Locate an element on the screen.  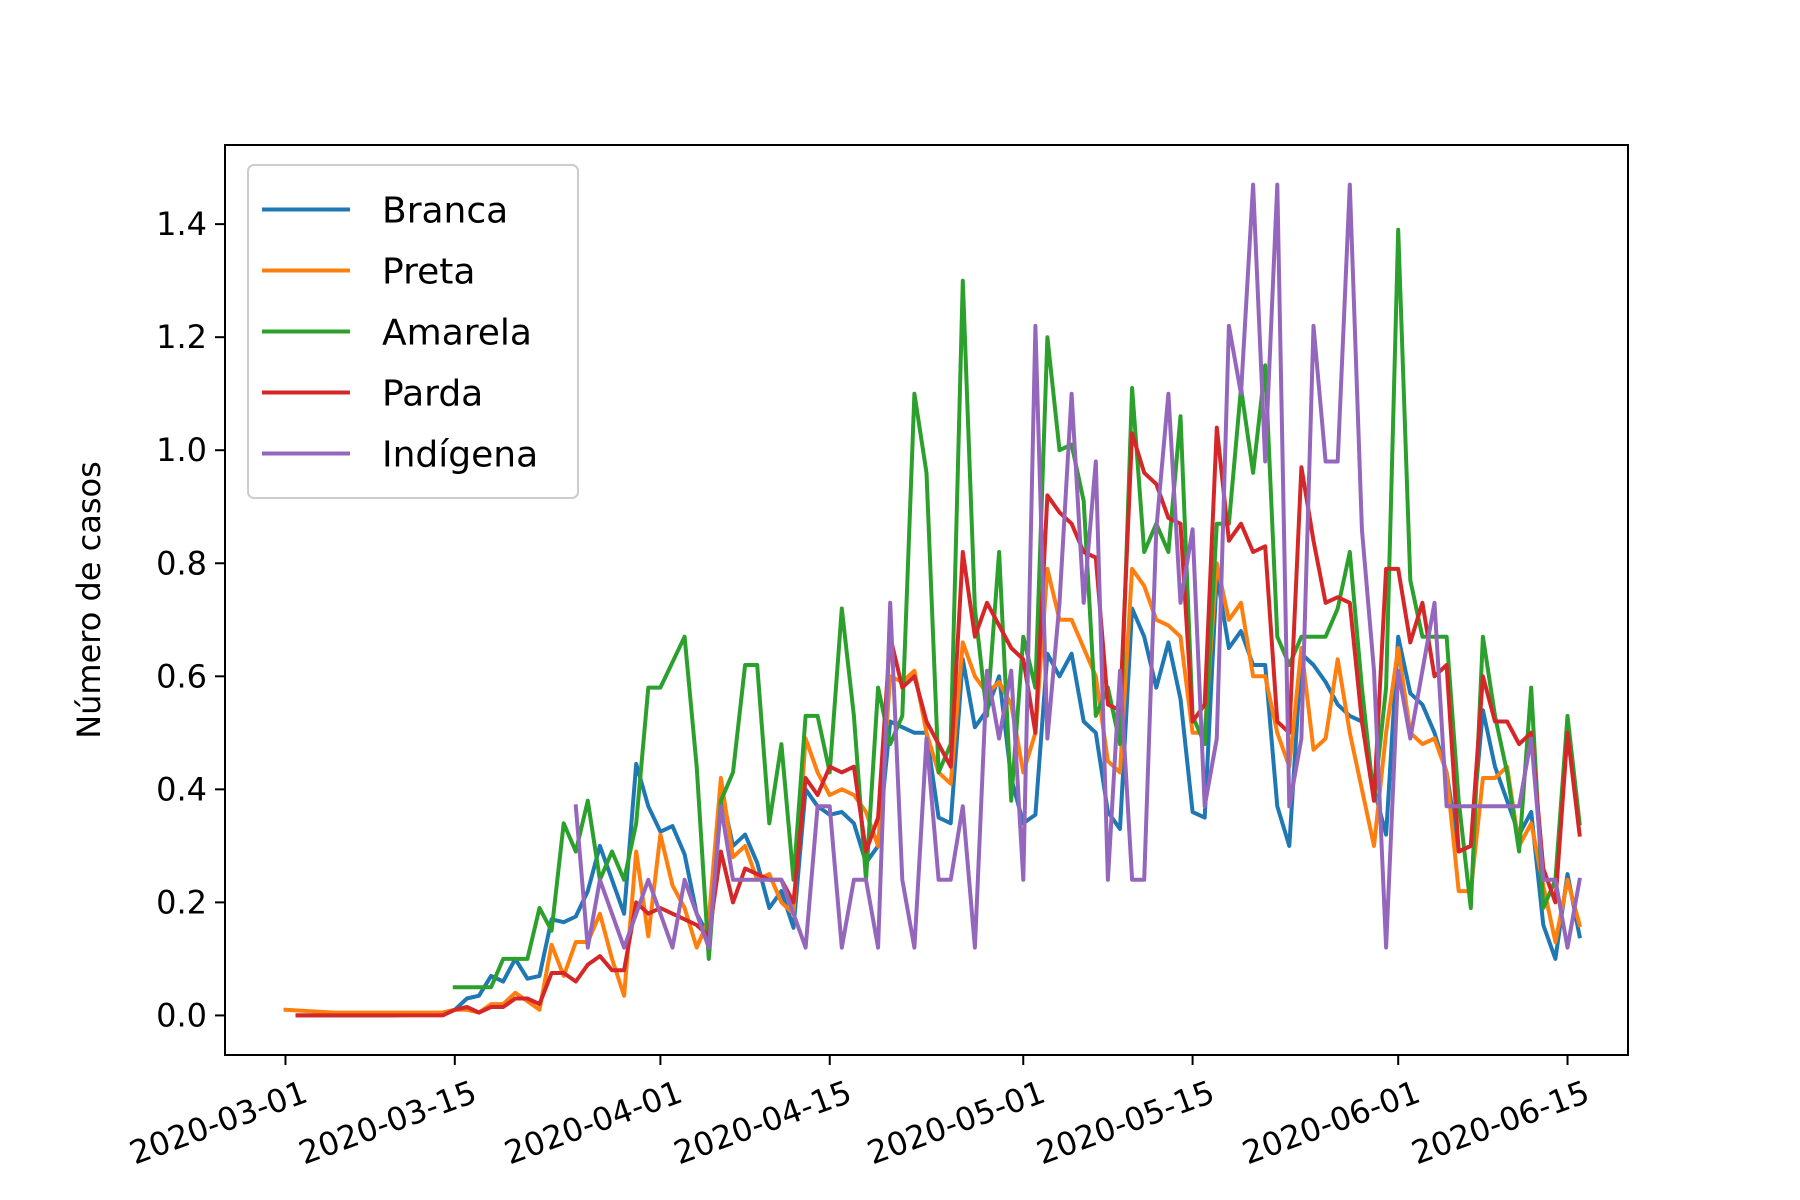
y-tick-label: 0.4 is located at coordinates (181, 789).